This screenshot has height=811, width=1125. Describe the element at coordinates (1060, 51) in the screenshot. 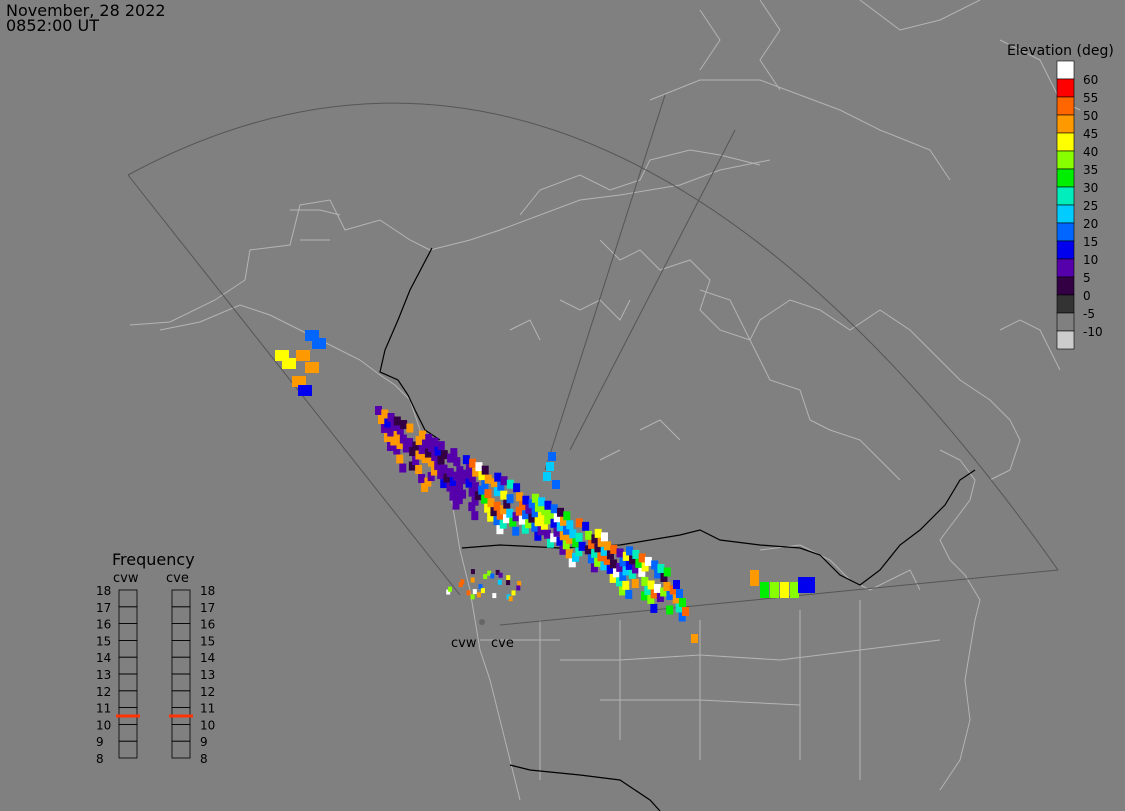

I see `elevation-legend-title: Elevation (deg)` at that location.